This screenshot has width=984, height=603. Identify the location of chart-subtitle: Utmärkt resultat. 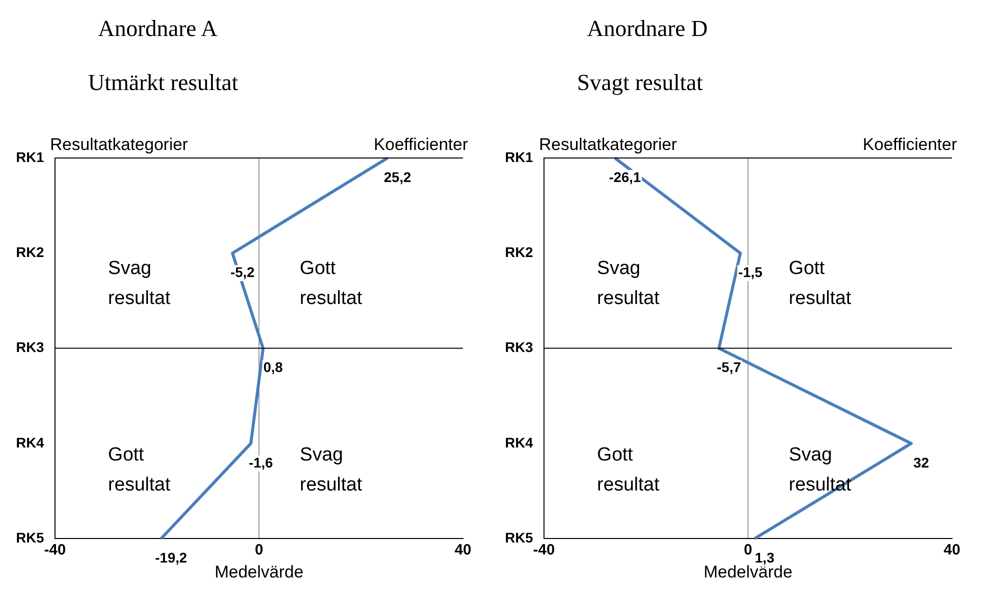
(163, 83).